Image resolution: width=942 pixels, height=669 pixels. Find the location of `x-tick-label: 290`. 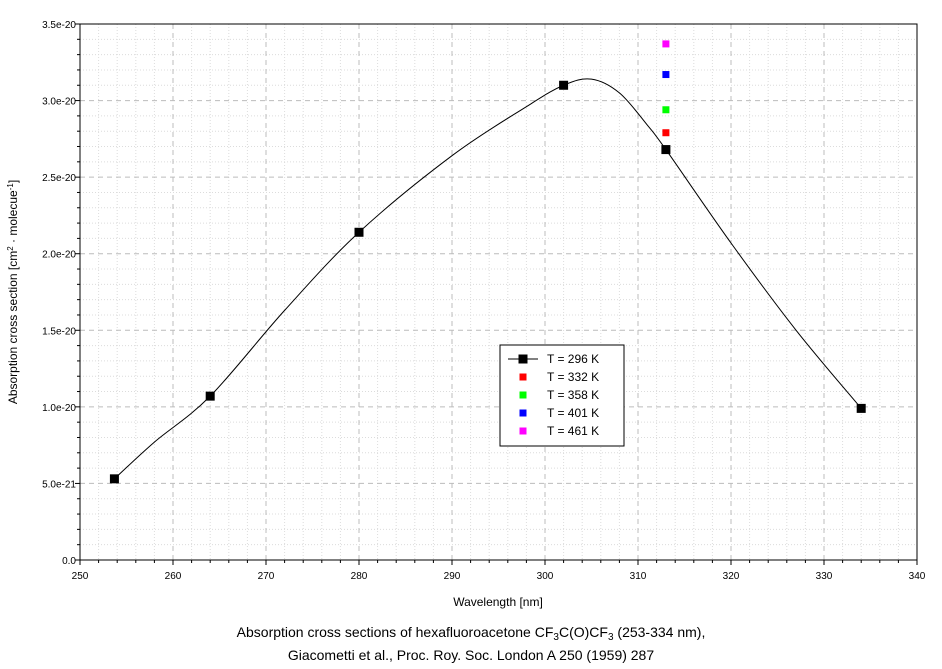

x-tick-label: 290 is located at coordinates (452, 576).